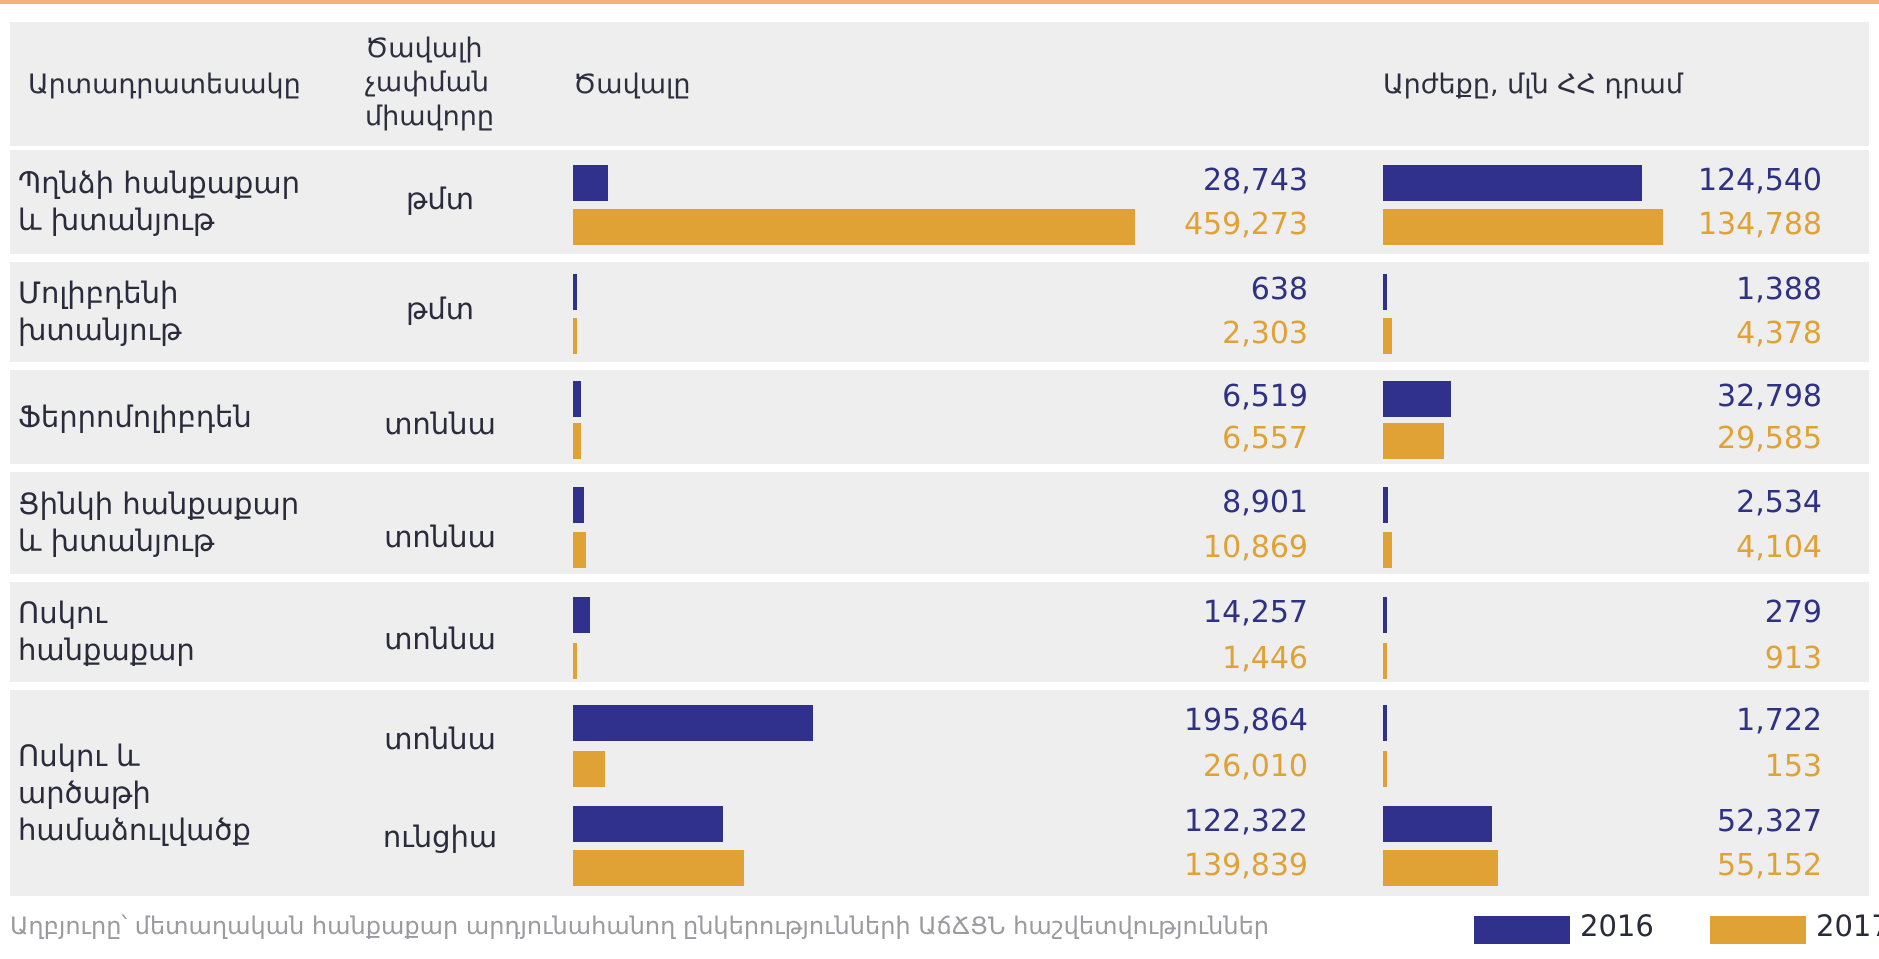  I want to click on legend-label-2016: 2016, so click(1617, 926).